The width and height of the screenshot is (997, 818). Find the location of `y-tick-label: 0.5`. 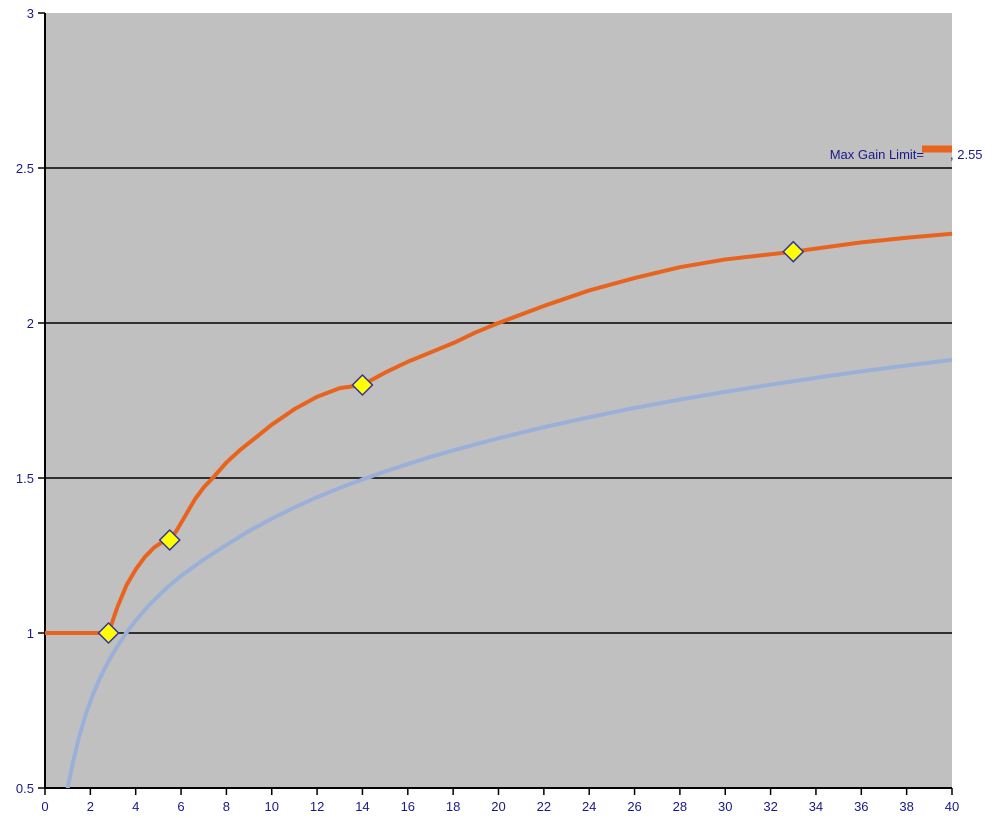

y-tick-label: 0.5 is located at coordinates (25, 788).